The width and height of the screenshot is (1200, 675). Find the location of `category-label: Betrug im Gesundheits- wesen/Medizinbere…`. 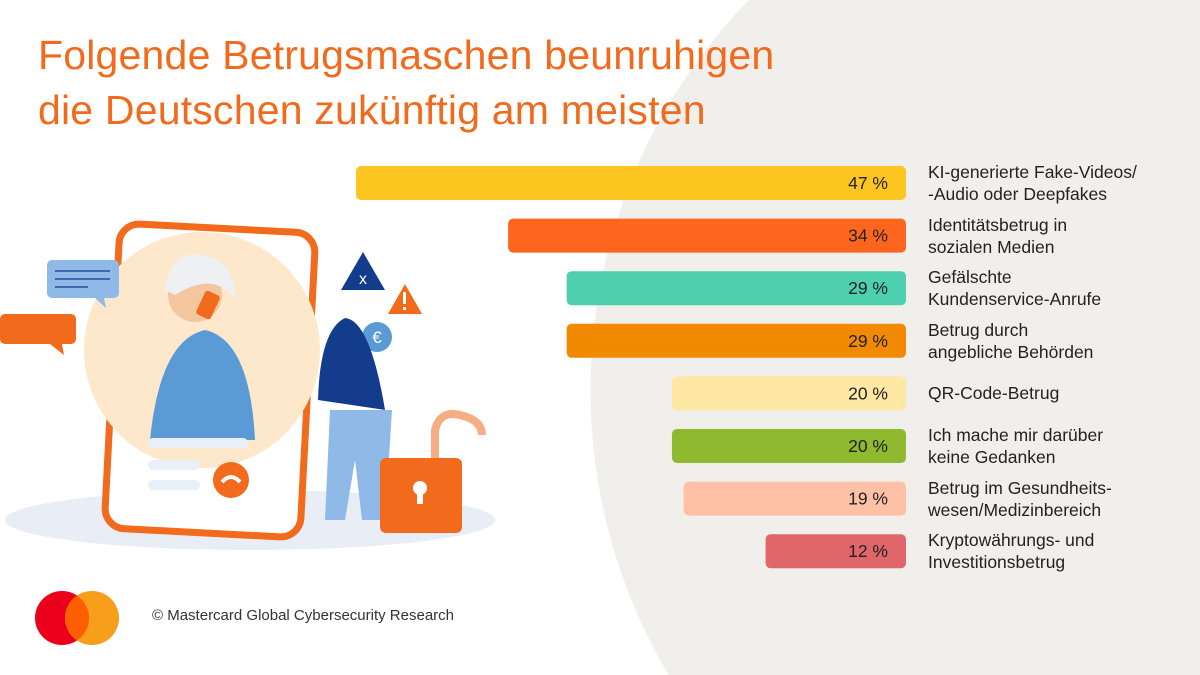

category-label: Betrug im Gesundheits- wesen/Medizinbere… is located at coordinates (1020, 498).